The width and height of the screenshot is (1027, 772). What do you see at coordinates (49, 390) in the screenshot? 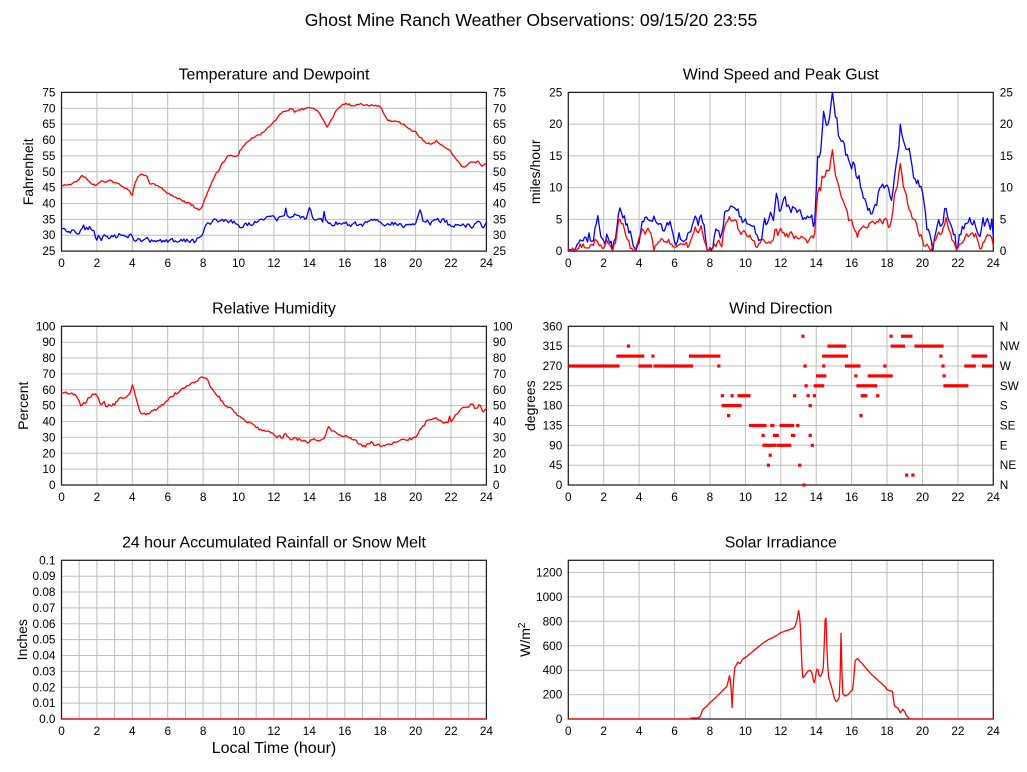
I see `svg-text: 60` at bounding box center [49, 390].